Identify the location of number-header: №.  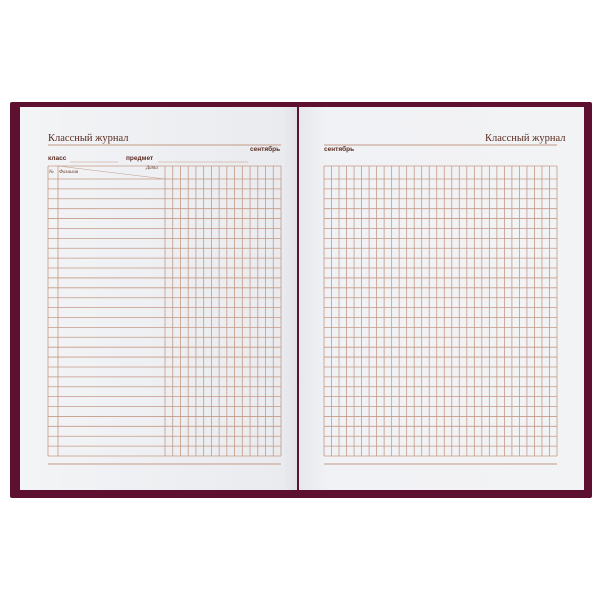
(51, 172).